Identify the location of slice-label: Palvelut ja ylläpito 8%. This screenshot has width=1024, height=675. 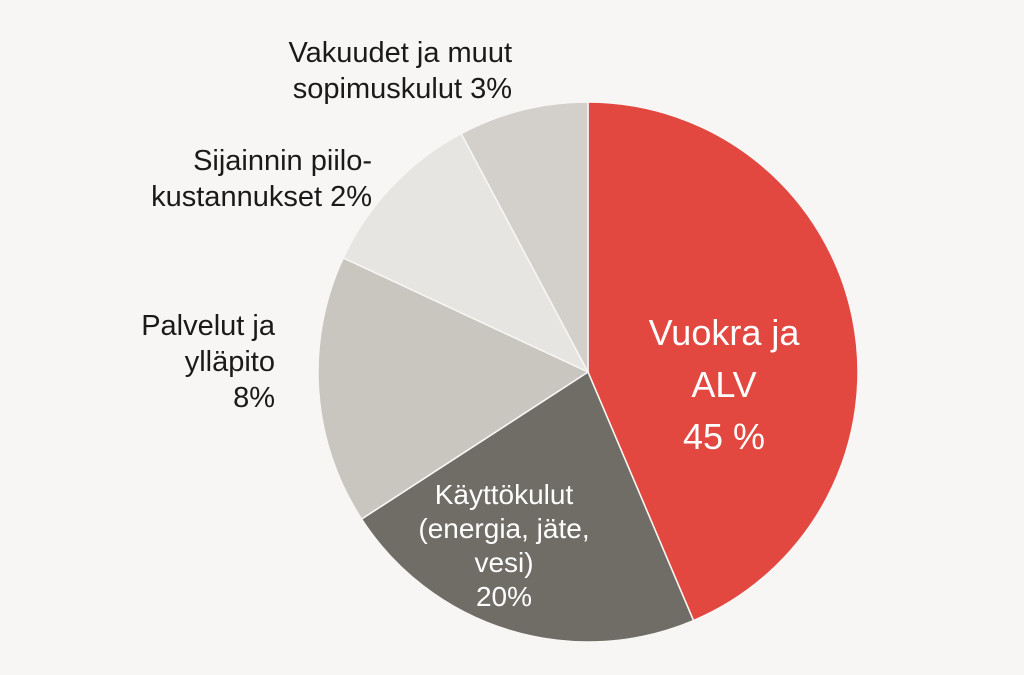
(208, 362).